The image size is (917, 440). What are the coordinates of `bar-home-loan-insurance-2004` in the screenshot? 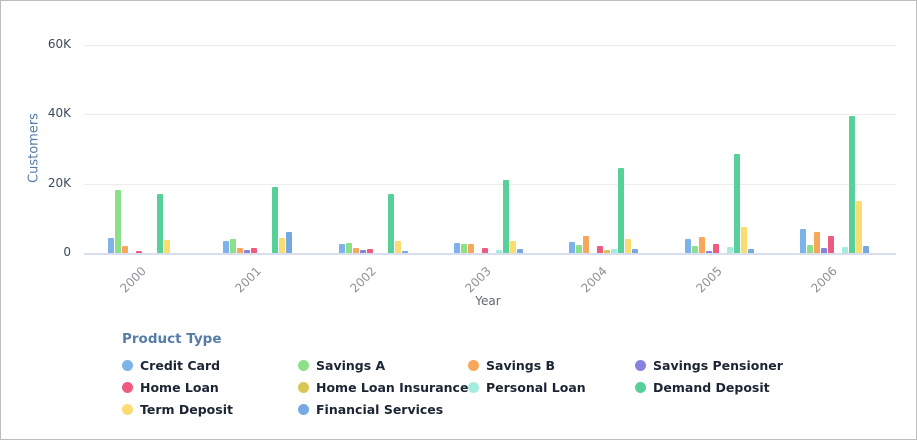 It's located at (607, 251).